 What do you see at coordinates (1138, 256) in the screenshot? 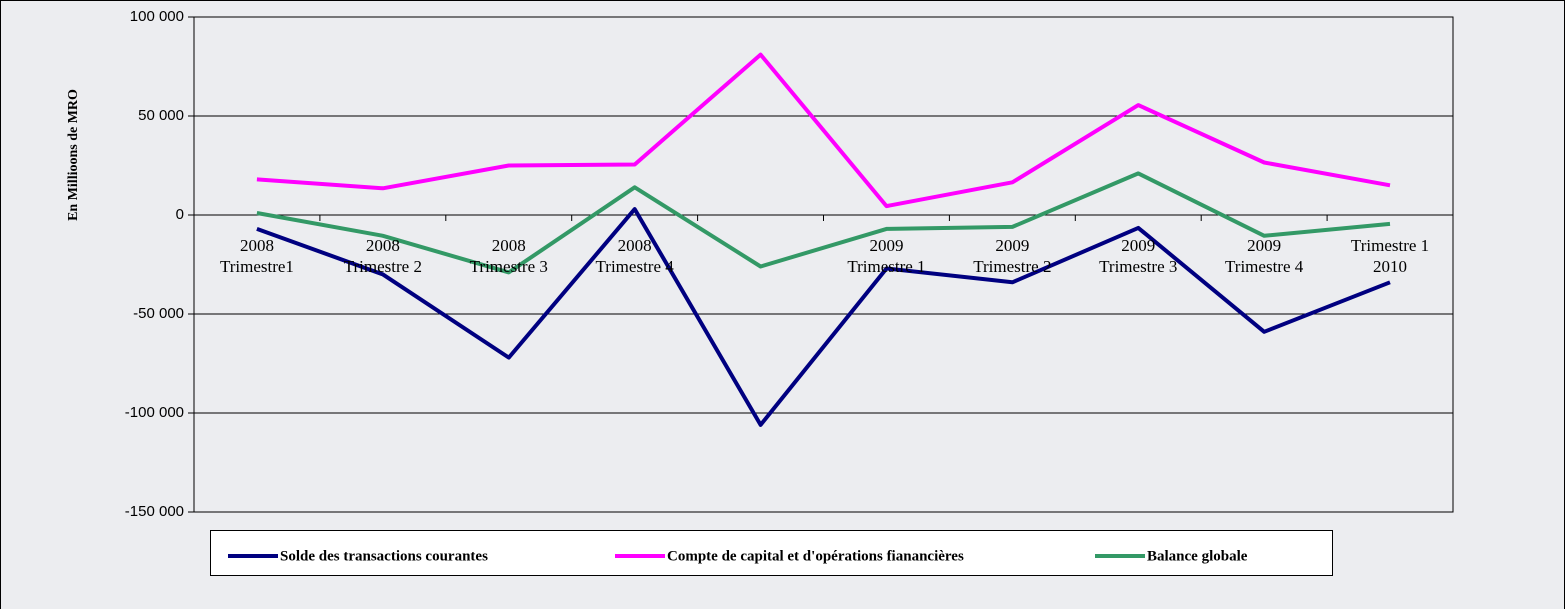
I see `x-tick-label: 2009 Trimestre 3` at bounding box center [1138, 256].